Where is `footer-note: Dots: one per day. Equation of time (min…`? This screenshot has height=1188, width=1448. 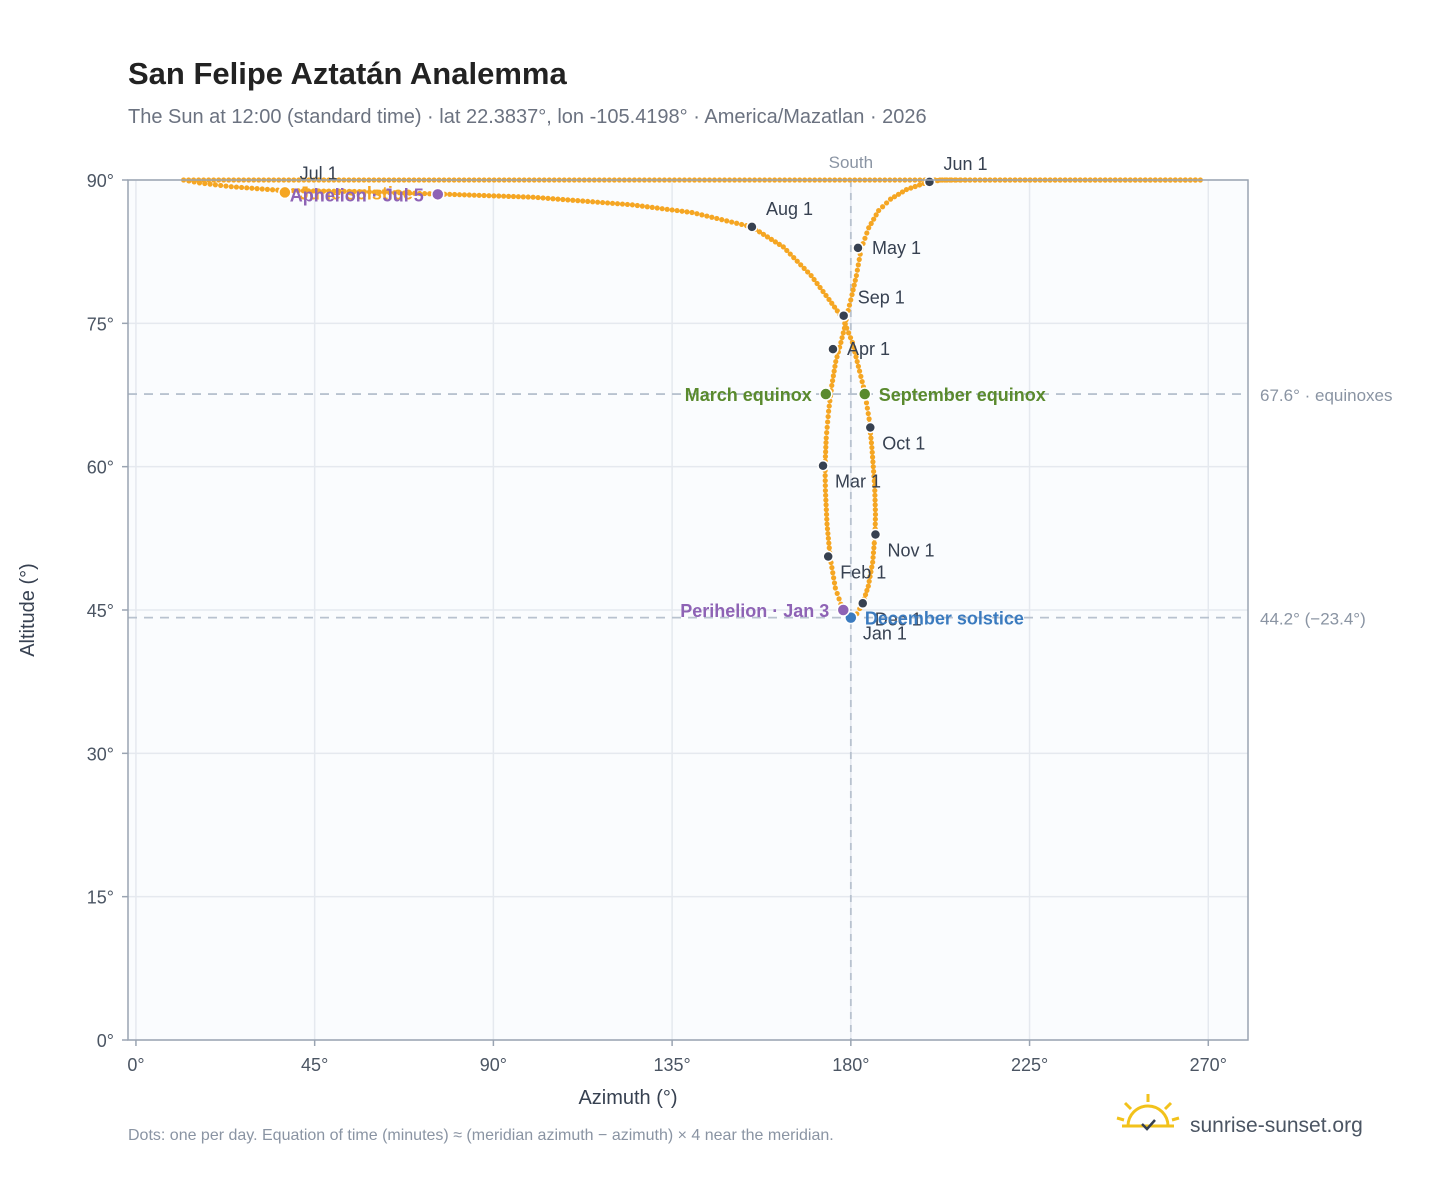 footer-note: Dots: one per day. Equation of time (min… is located at coordinates (481, 1135).